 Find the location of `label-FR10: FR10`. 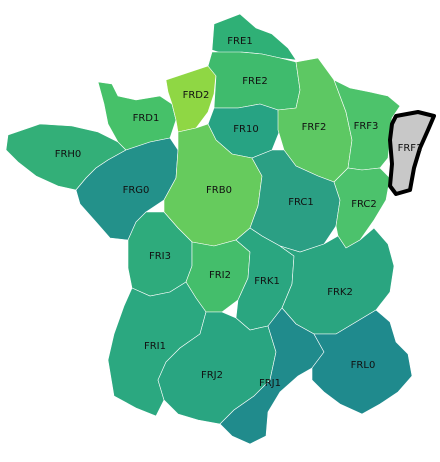

label-FR10: FR10 is located at coordinates (245, 129).